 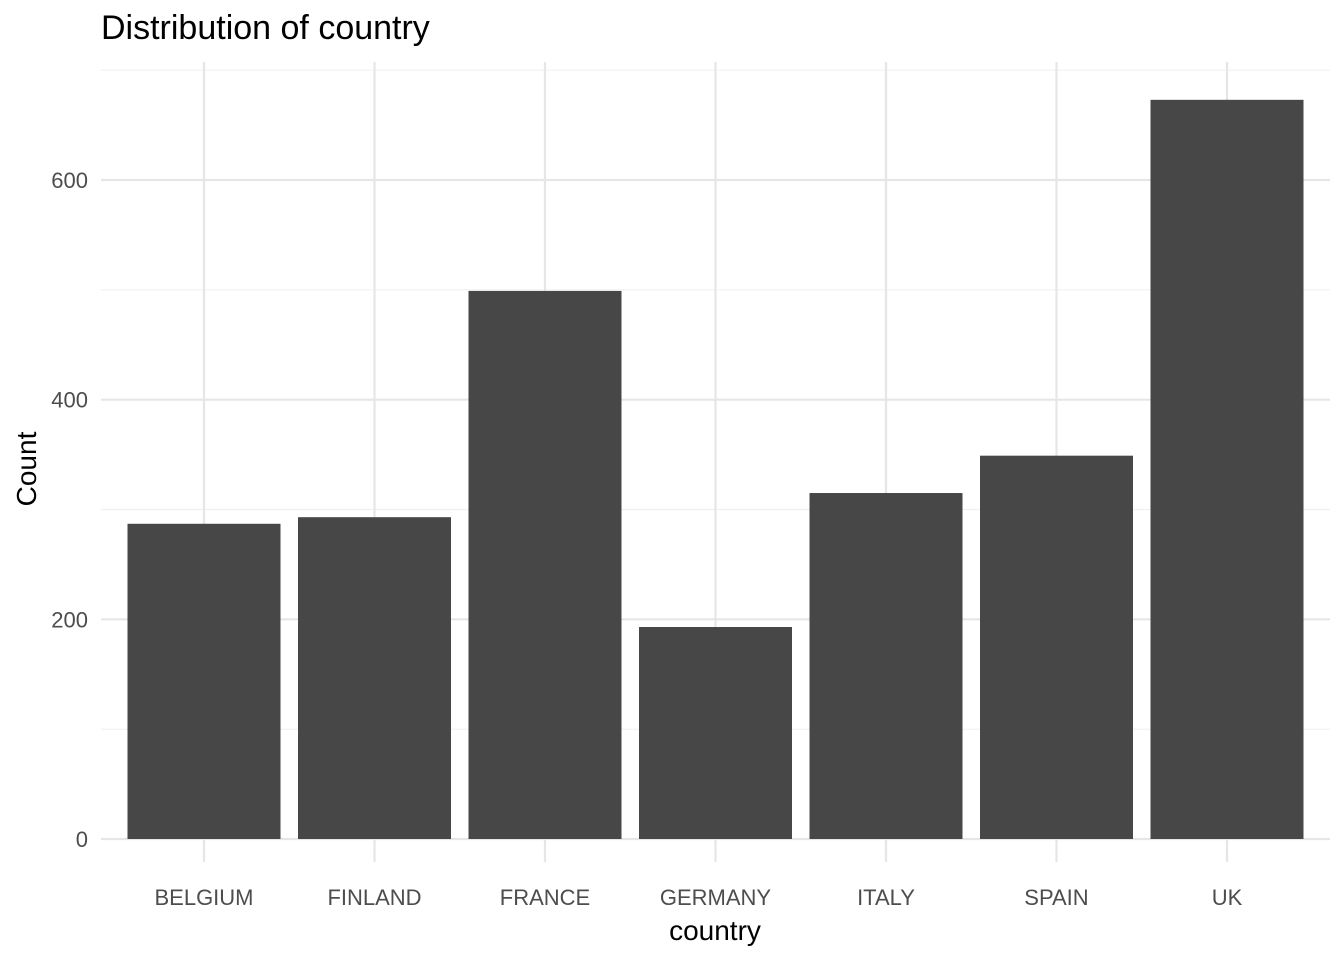 I want to click on bar-france, so click(x=545, y=565).